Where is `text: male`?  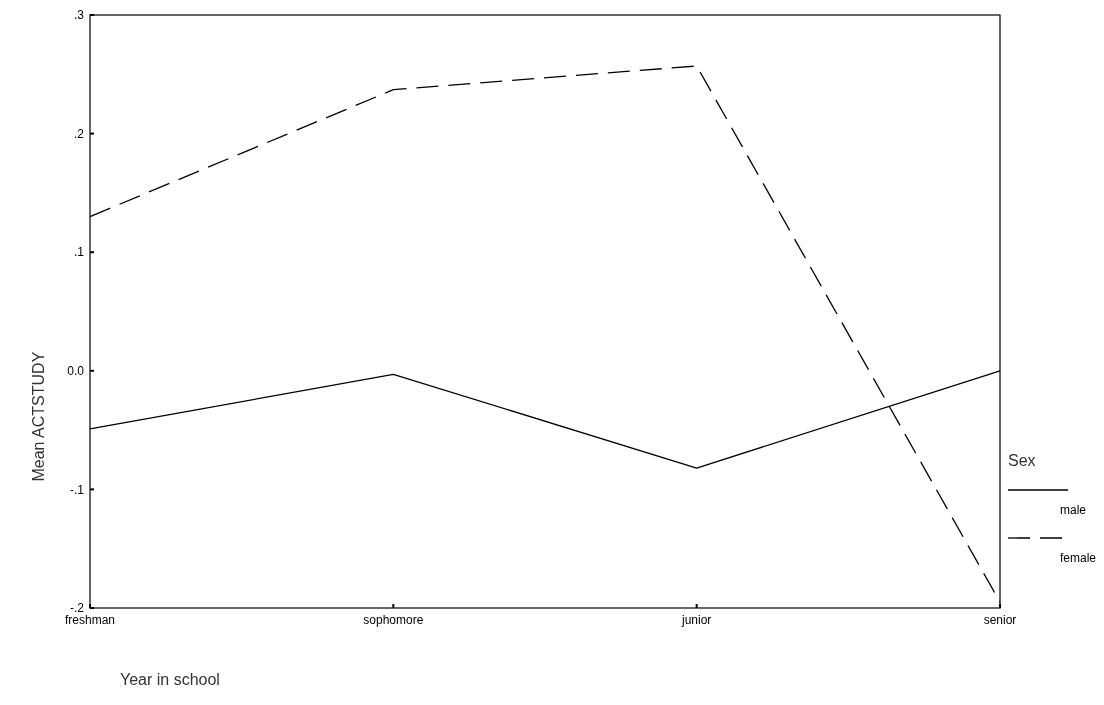
text: male is located at coordinates (1073, 510).